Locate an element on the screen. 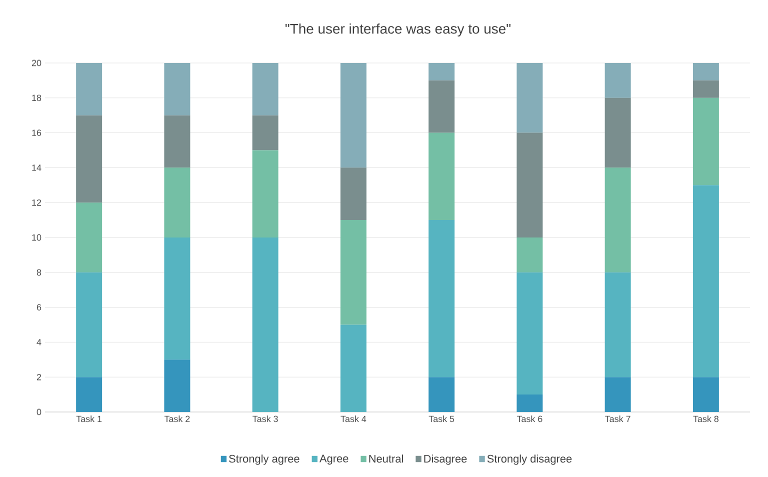 The height and width of the screenshot is (477, 768). y-tick-label: 14 is located at coordinates (37, 167).